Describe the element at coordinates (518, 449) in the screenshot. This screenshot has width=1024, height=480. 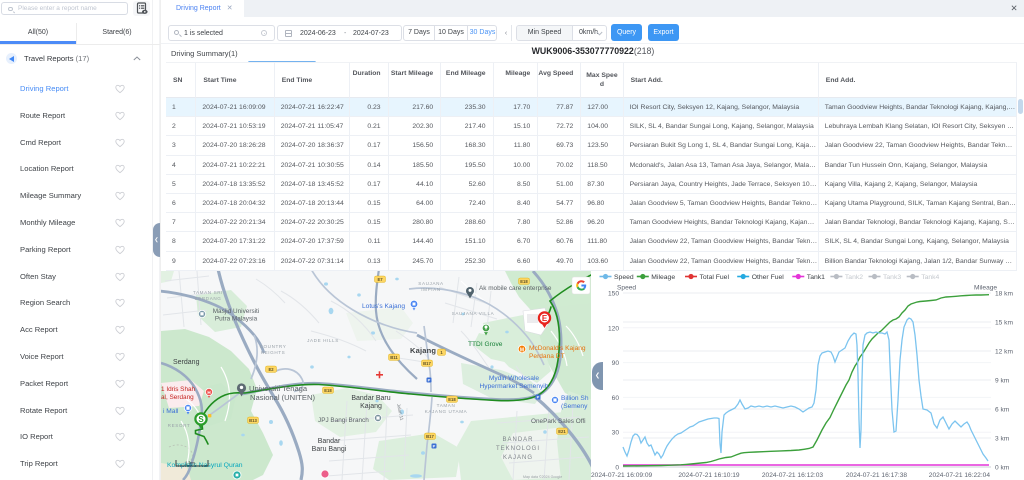
I see `svg-text: TEKNOLOGI` at that location.